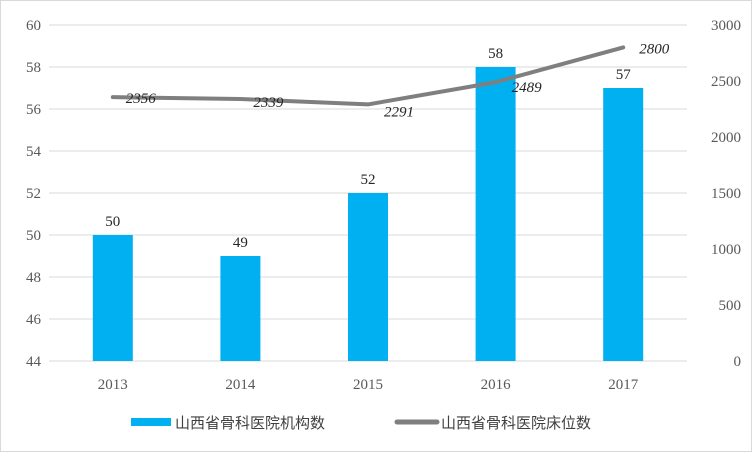 The image size is (752, 452). Describe the element at coordinates (361, 423) in the screenshot. I see `legend-layer: 山西省骨科医院机构数 山西省骨科医院床位数` at that location.